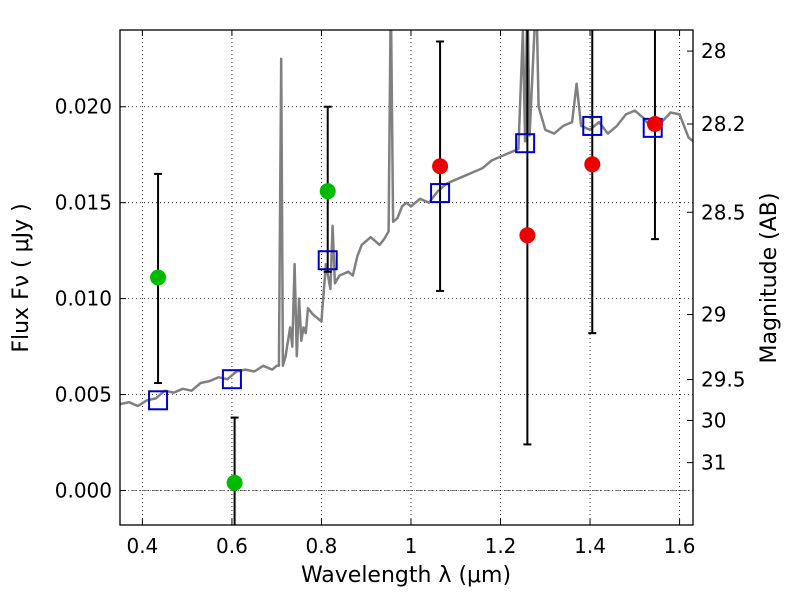 Image resolution: width=800 pixels, height=600 pixels. Describe the element at coordinates (501, 546) in the screenshot. I see `x-tick-label: 1.2` at that location.